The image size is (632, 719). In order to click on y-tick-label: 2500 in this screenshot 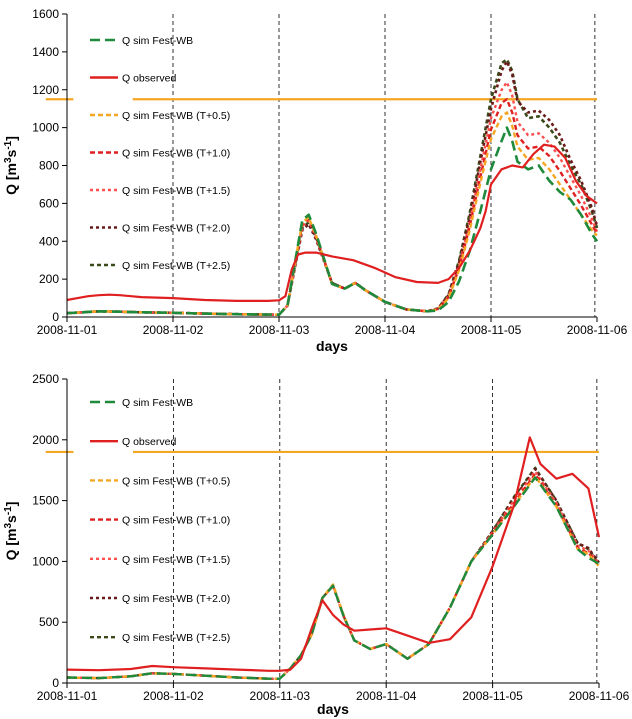, I will do `click(45, 379)`.